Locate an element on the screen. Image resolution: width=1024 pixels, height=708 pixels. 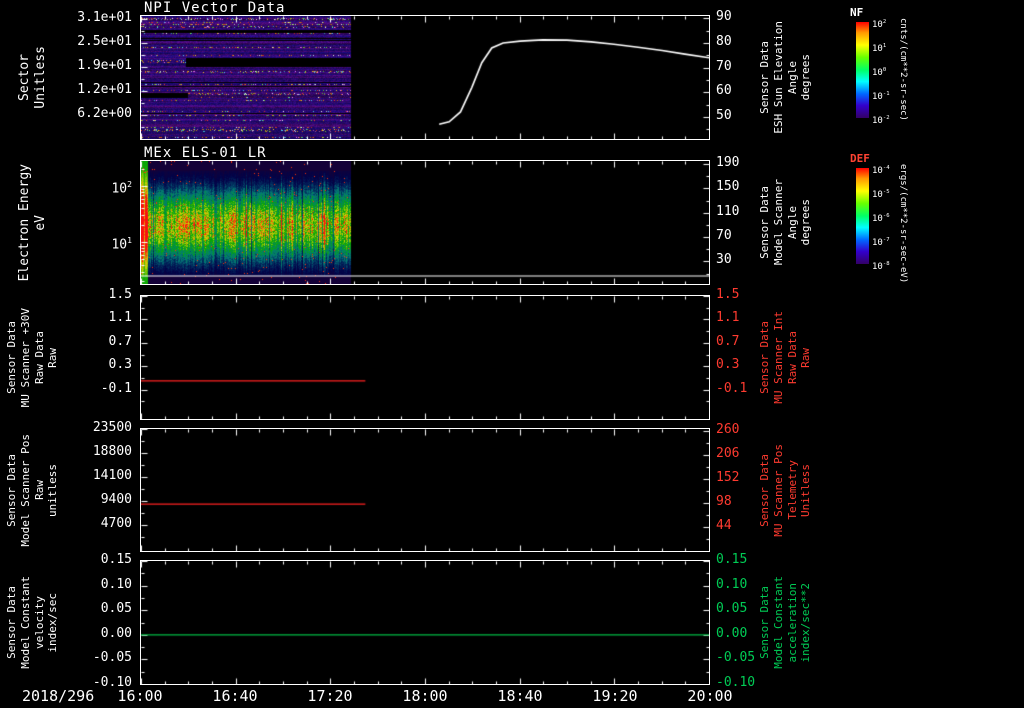
tick-label: 30 is located at coordinates (724, 260).